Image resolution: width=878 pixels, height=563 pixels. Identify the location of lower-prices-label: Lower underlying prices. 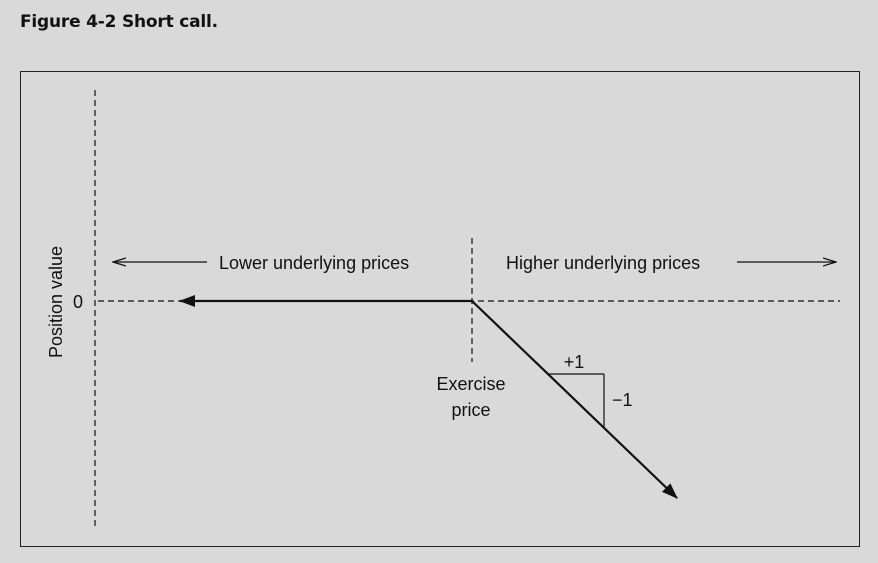
(314, 263).